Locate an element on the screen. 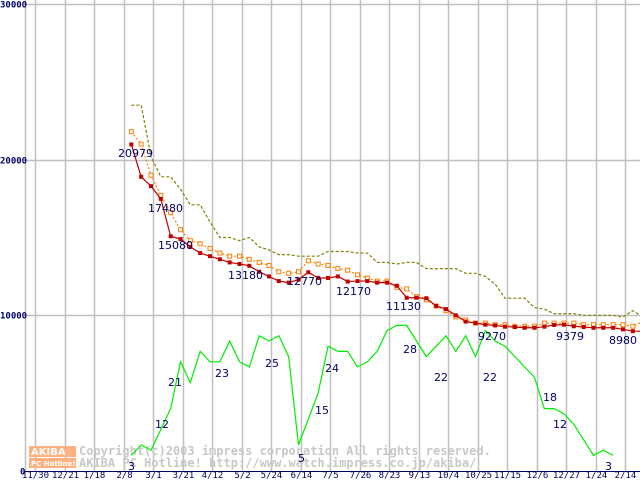 The height and width of the screenshot is (480, 640). data-label-shops: 25 is located at coordinates (272, 363).